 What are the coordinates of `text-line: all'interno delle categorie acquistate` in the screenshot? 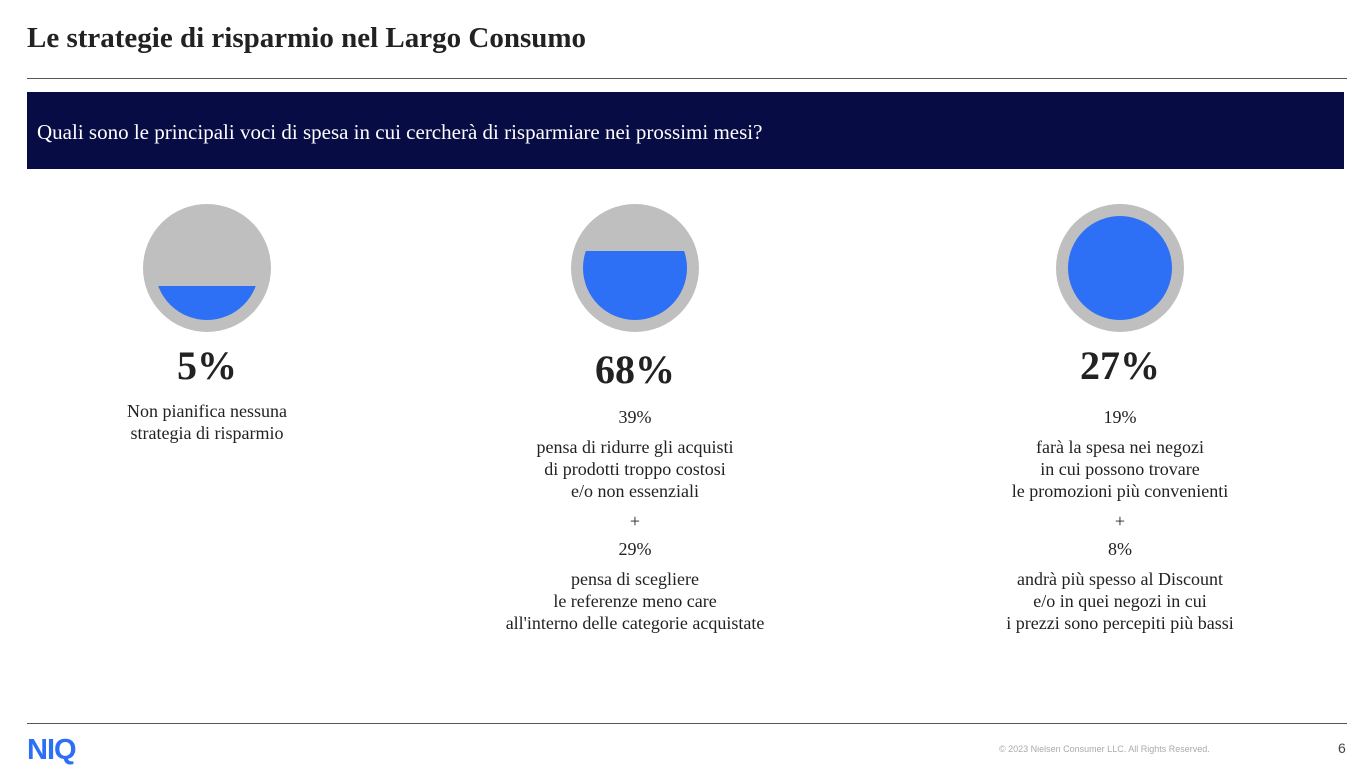 It's located at (635, 623).